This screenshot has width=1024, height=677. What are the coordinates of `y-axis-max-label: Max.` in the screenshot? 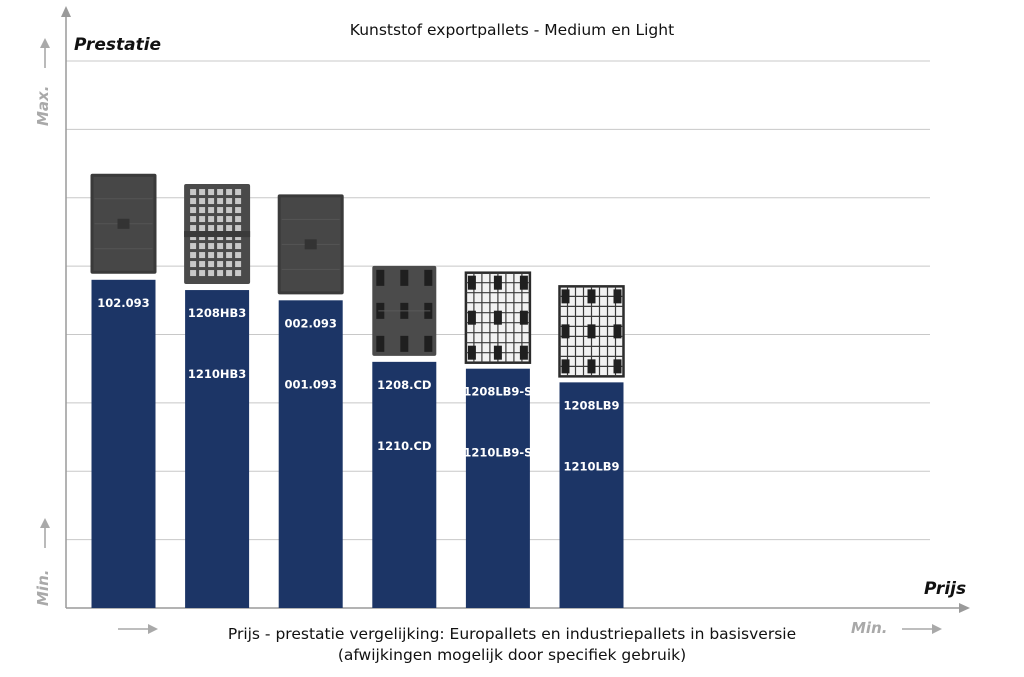 It's located at (43, 105).